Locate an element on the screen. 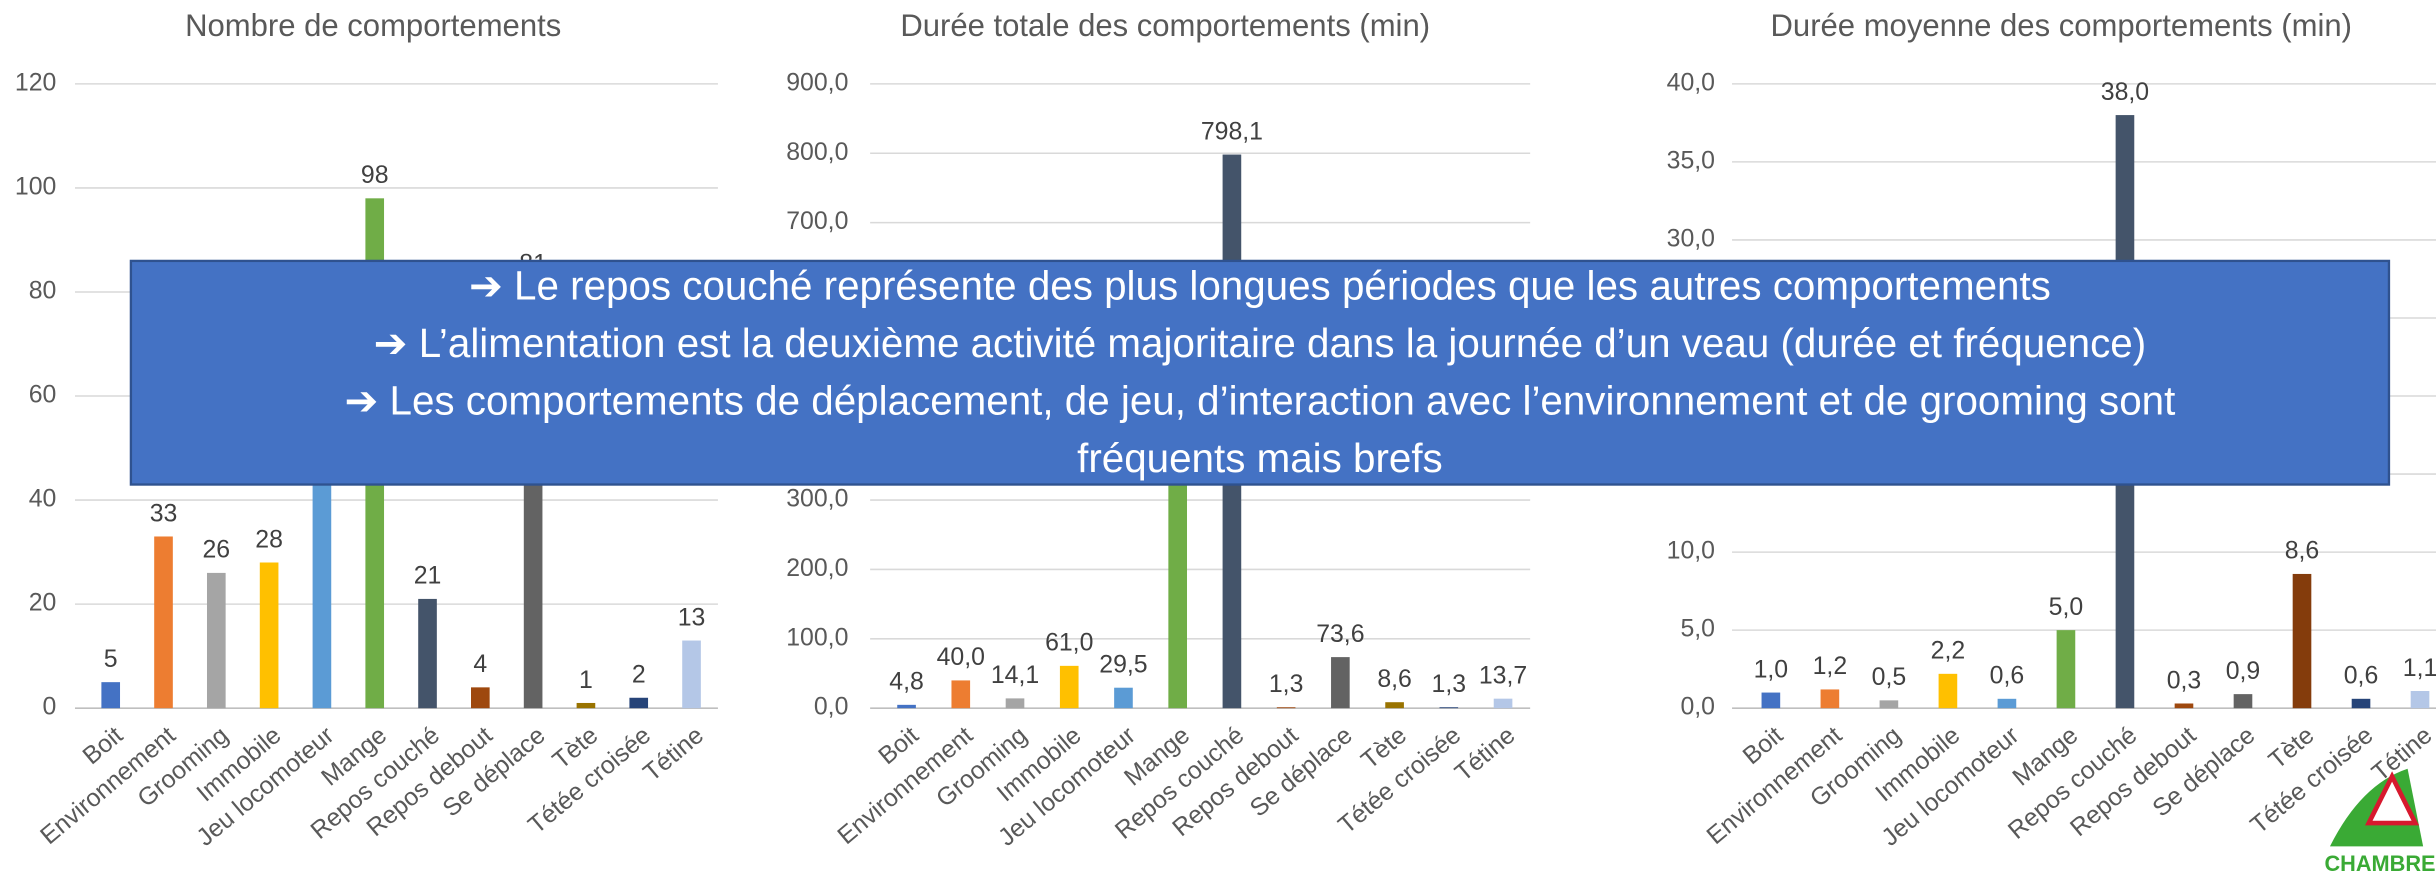 This screenshot has width=2436, height=879. y-tick-label: 800,0 is located at coordinates (817, 152).